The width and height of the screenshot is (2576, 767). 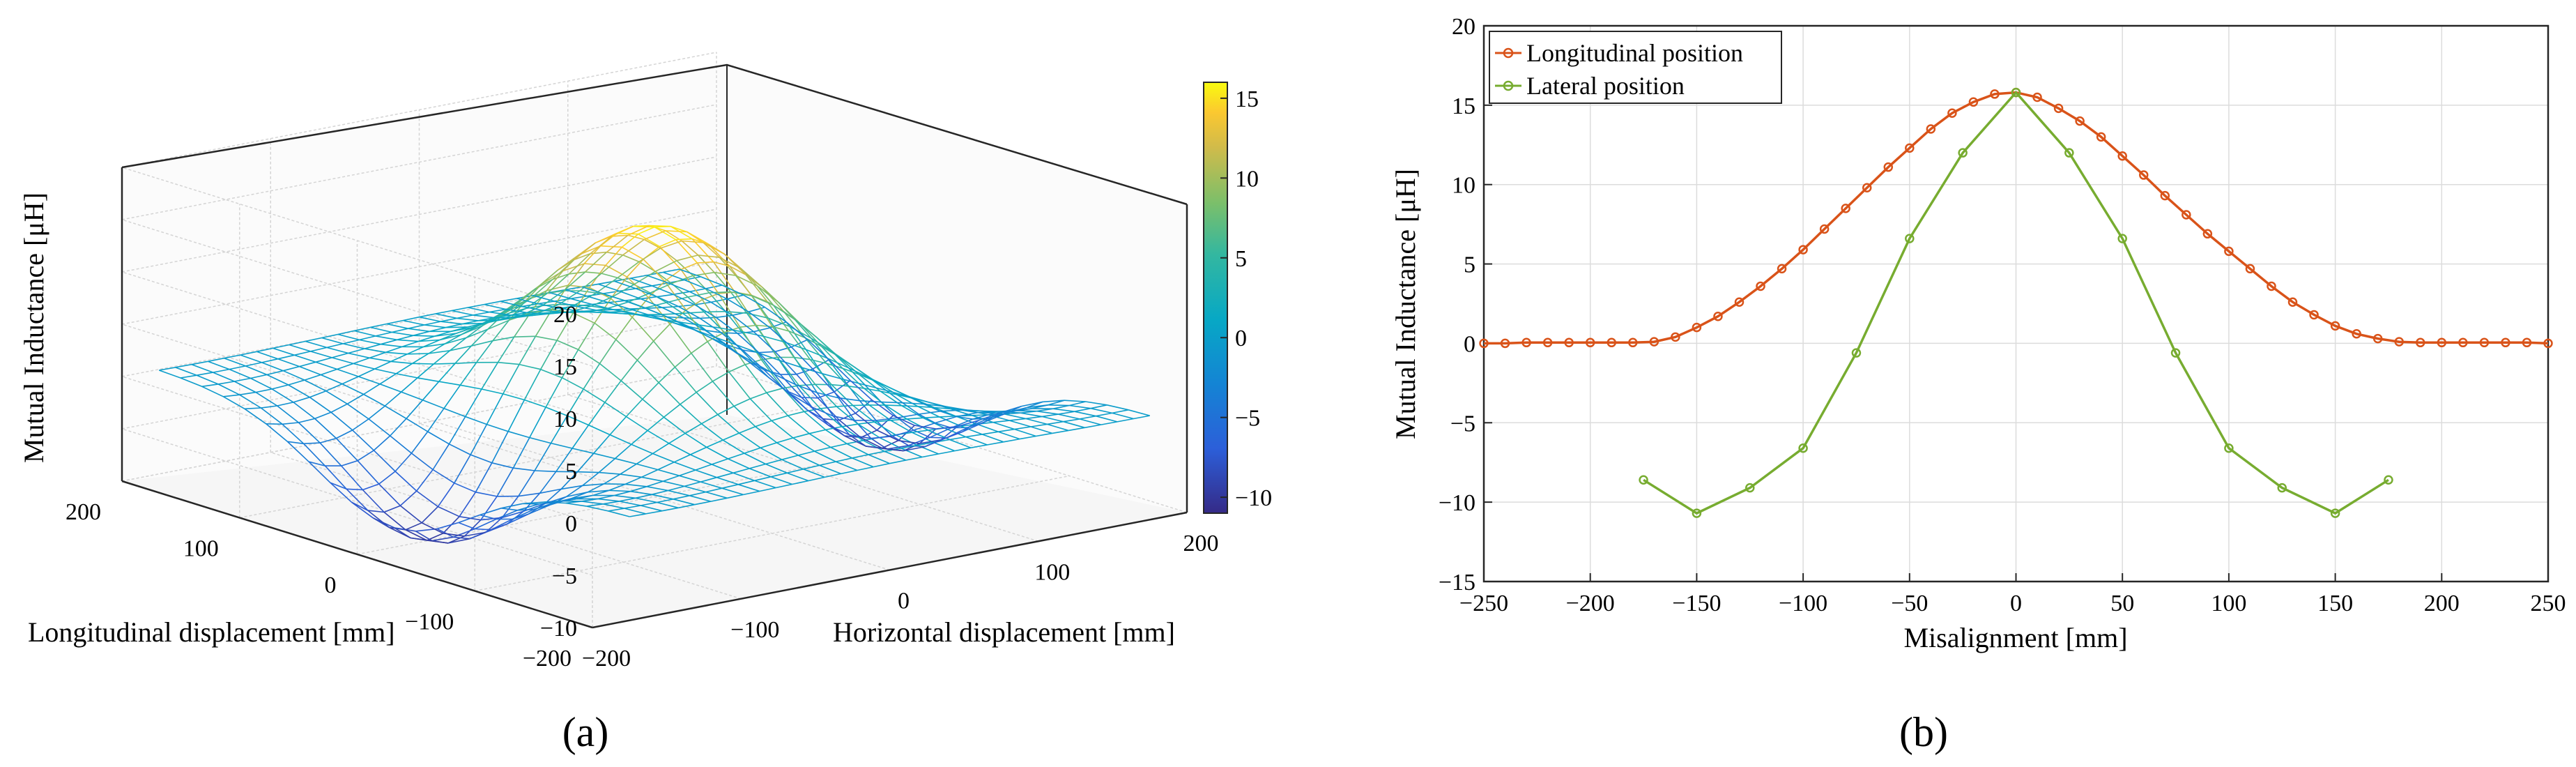 I want to click on legend-box, so click(x=1635, y=67).